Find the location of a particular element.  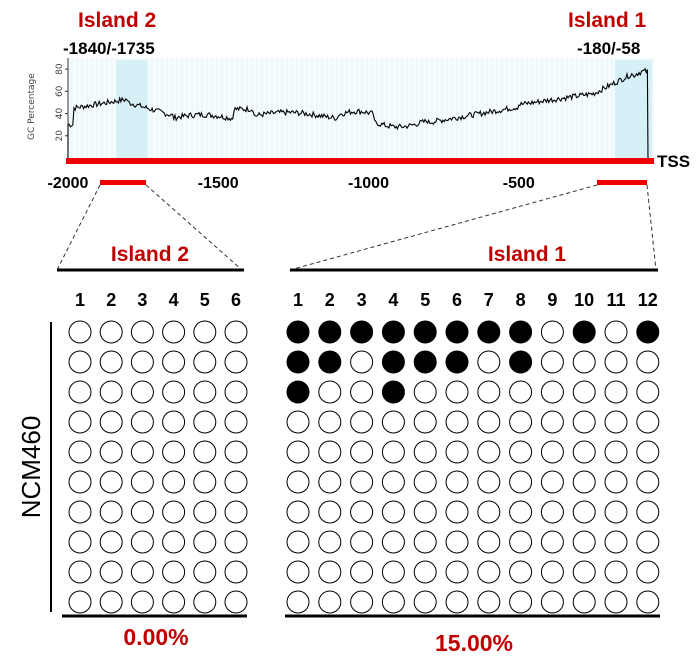

column-number: 12 is located at coordinates (648, 300).